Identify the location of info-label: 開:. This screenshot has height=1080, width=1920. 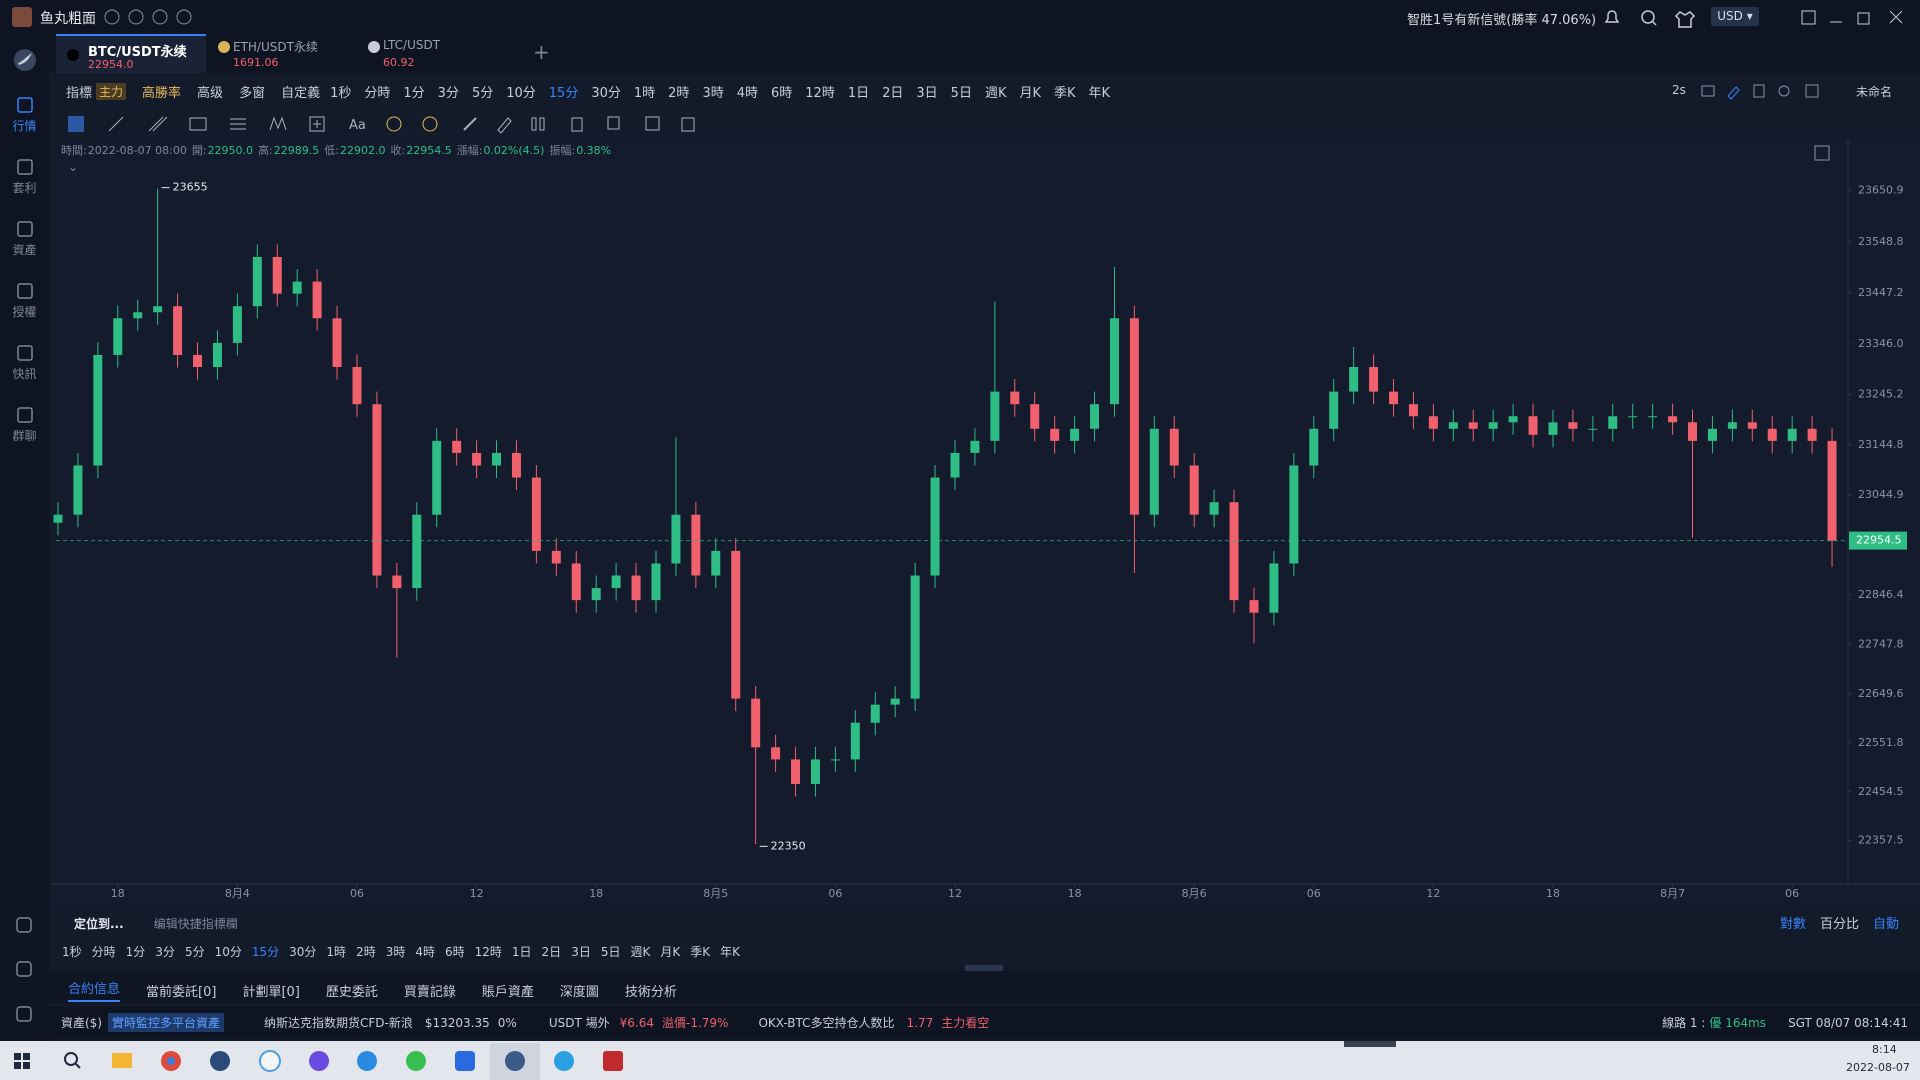
(199, 150).